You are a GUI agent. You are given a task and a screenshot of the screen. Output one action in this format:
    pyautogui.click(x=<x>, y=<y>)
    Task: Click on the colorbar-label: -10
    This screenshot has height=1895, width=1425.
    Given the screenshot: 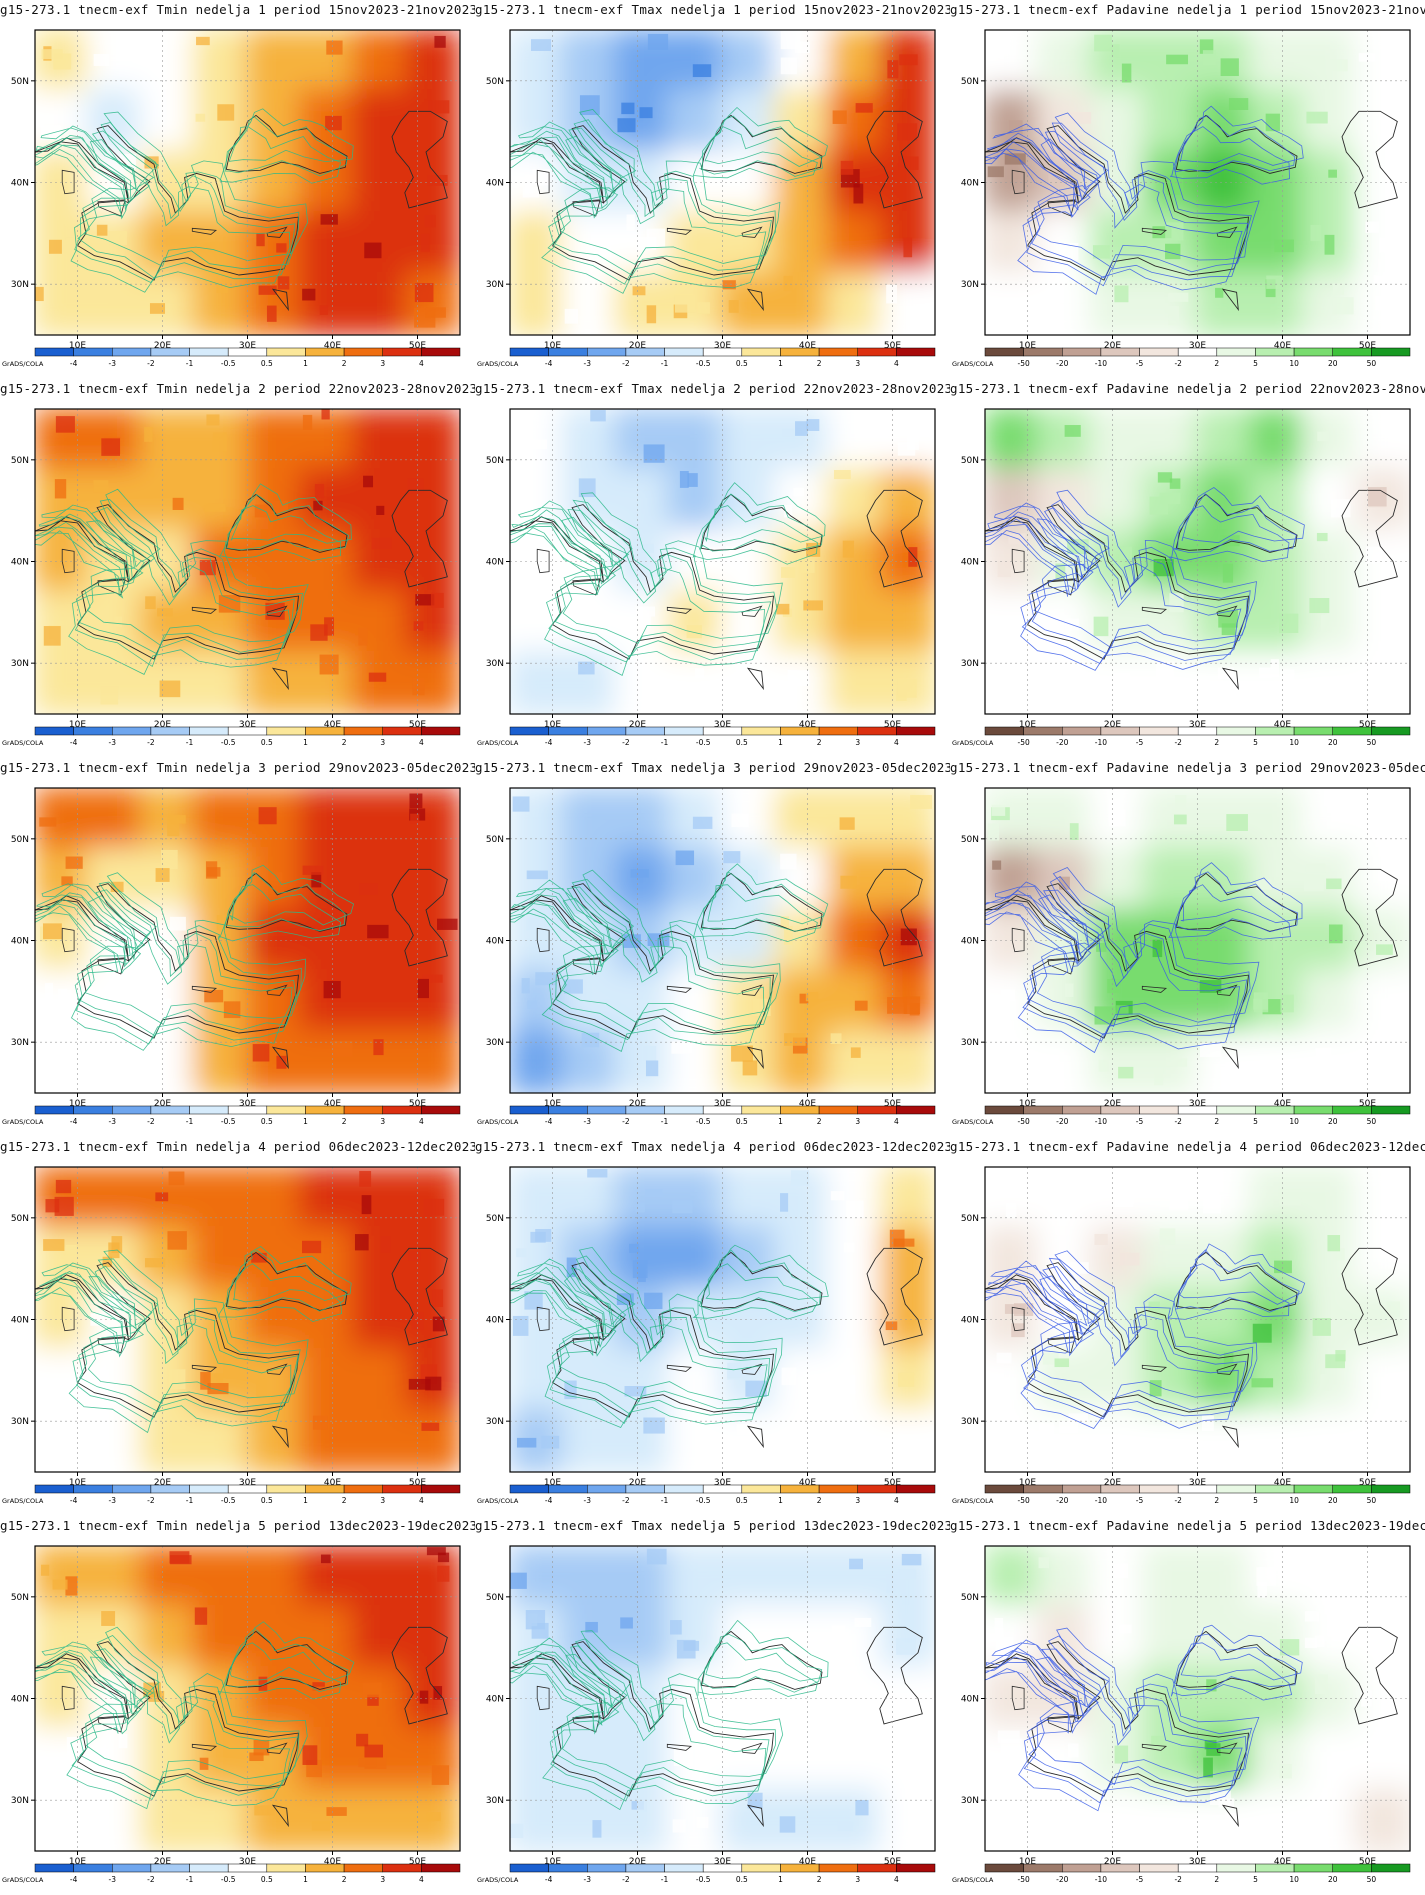 What is the action you would take?
    pyautogui.click(x=1101, y=363)
    